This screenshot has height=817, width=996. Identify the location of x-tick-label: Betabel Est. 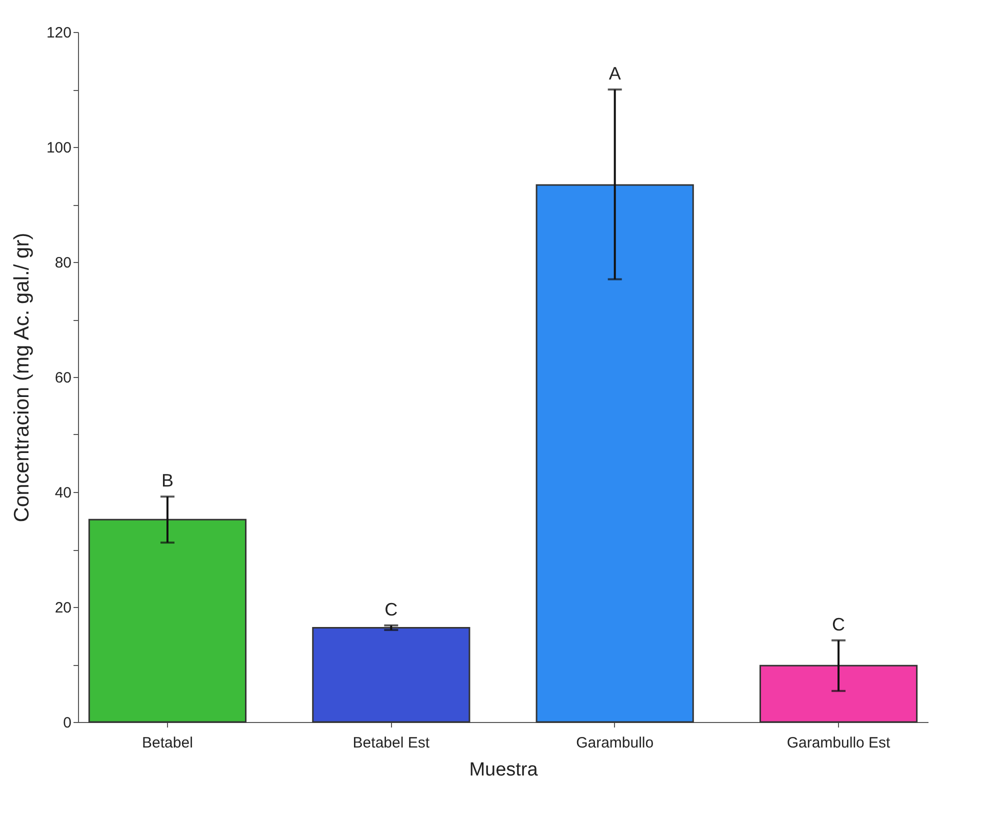
(391, 743).